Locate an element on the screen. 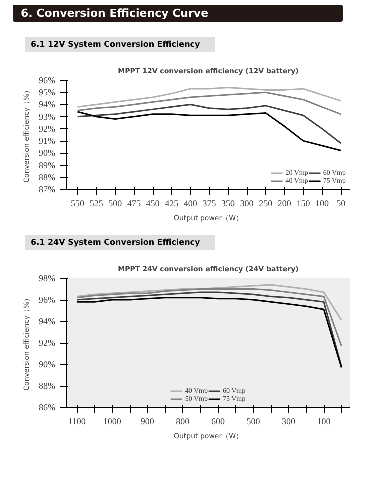  x-tick-label: 425 is located at coordinates (172, 203).